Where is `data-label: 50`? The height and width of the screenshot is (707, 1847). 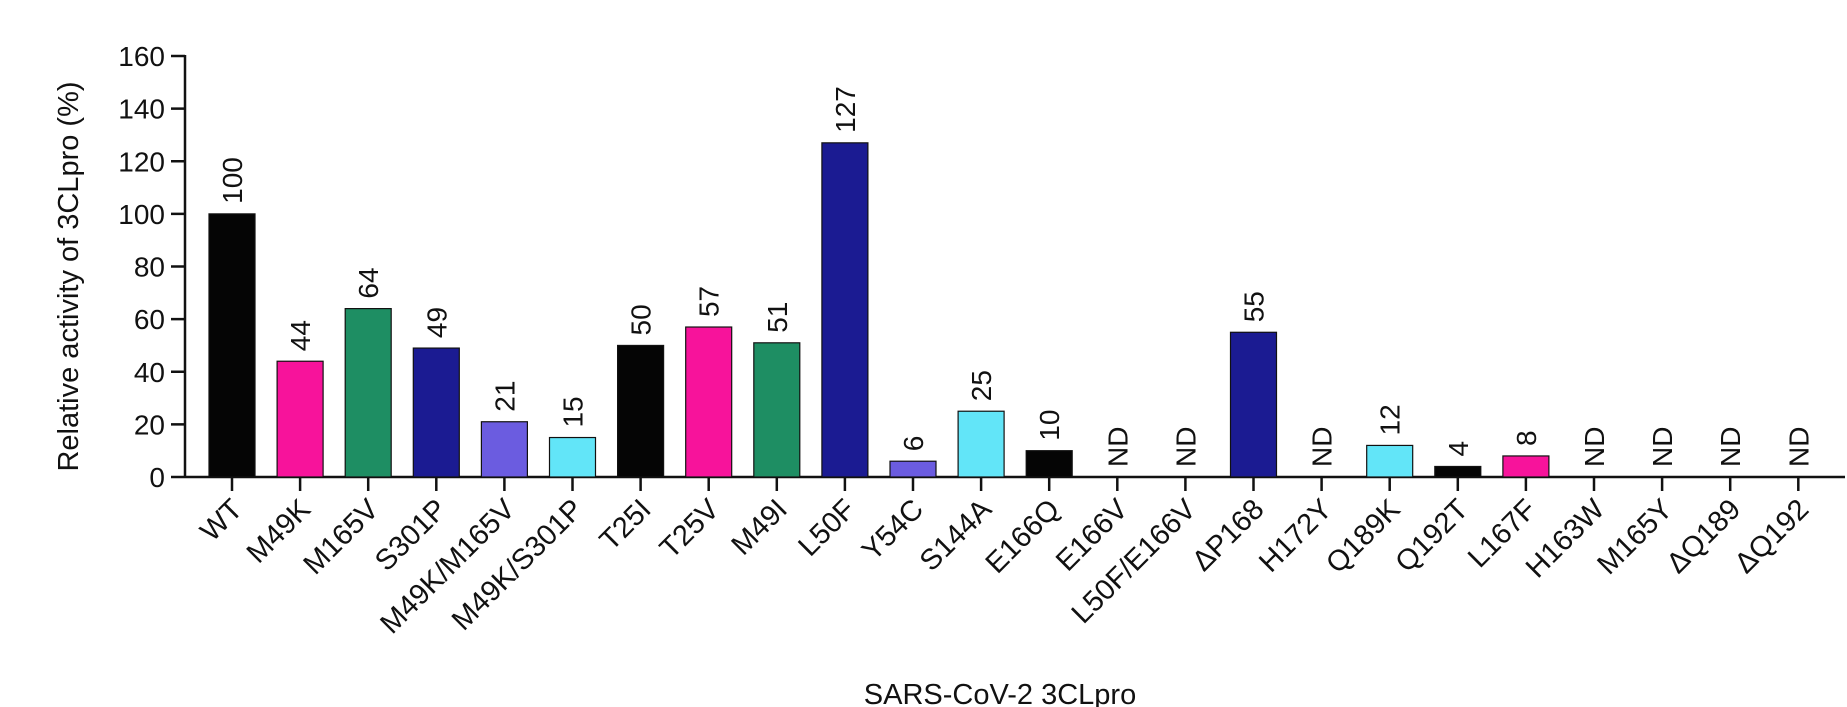 data-label: 50 is located at coordinates (641, 319).